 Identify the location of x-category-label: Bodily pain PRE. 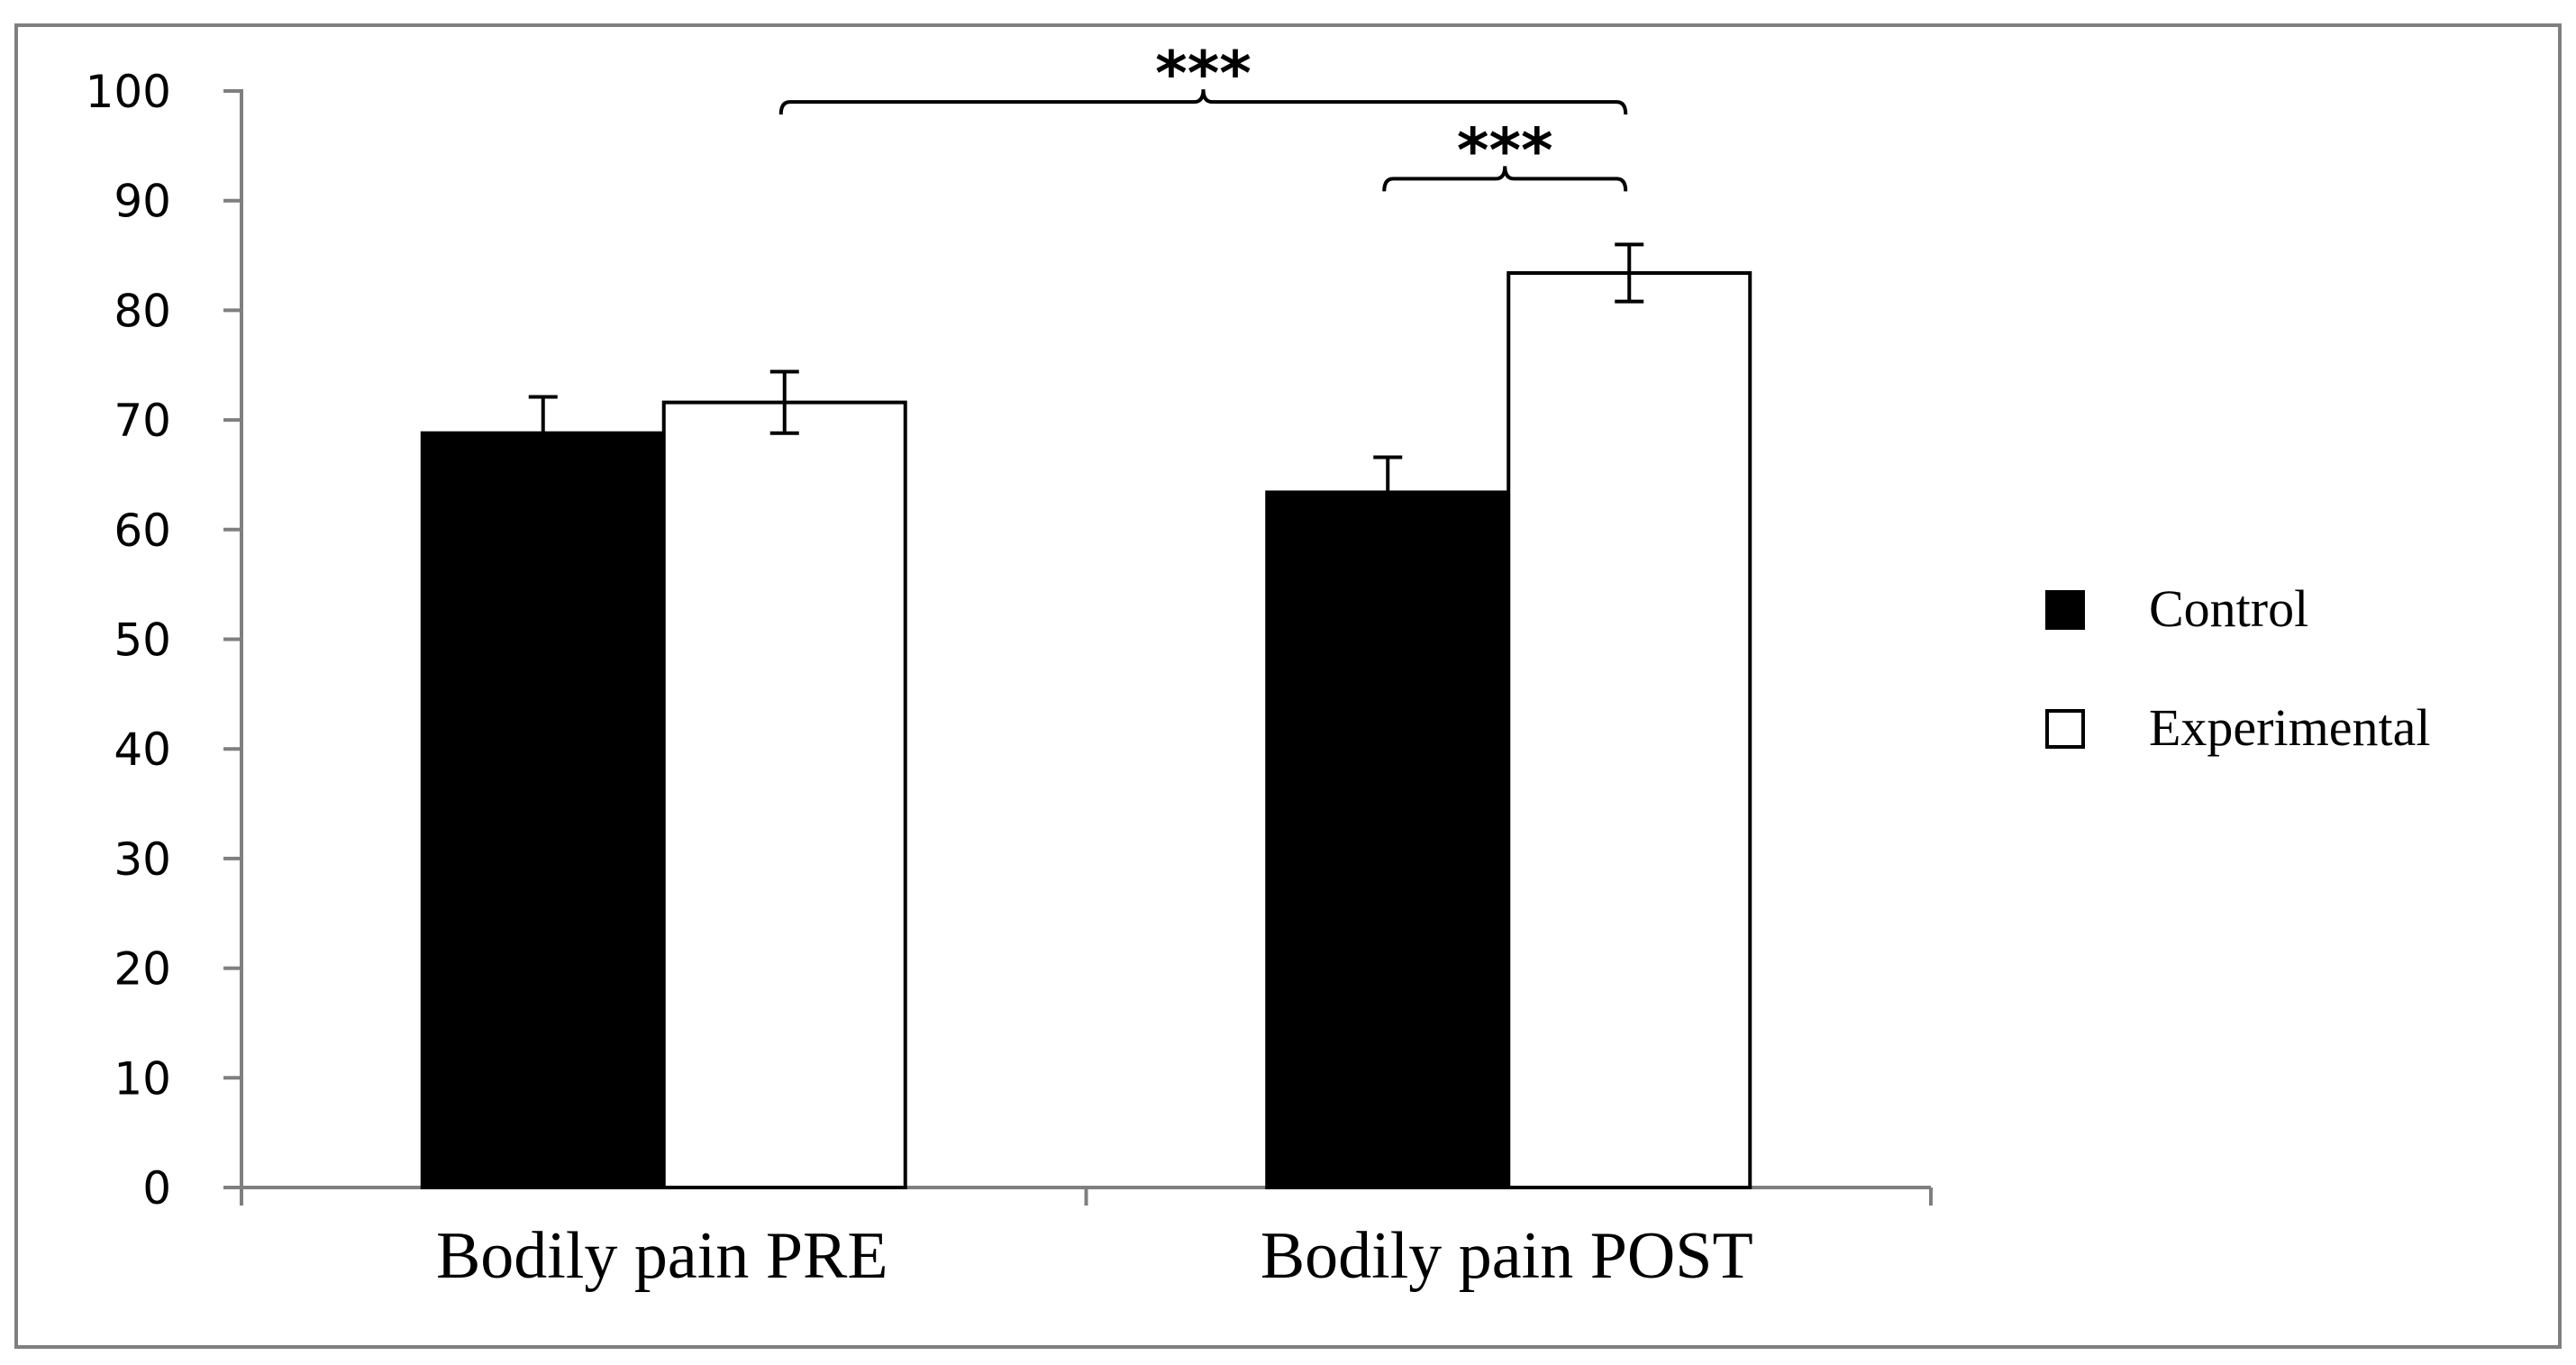
(662, 1256).